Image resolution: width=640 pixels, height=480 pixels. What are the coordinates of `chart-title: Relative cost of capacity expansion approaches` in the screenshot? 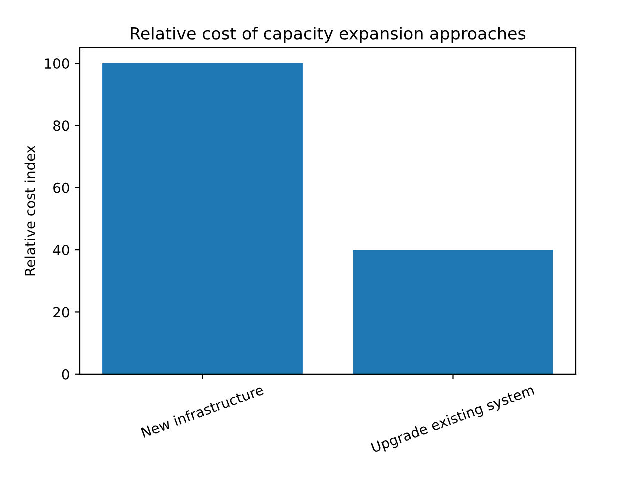 It's located at (328, 35).